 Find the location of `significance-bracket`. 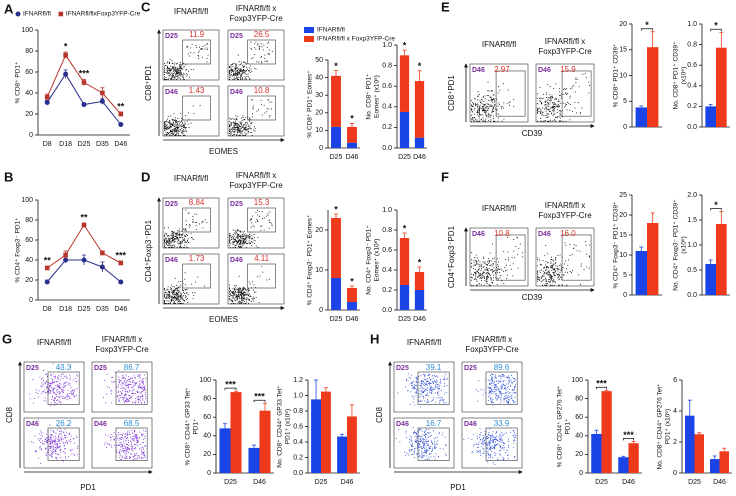

significance-bracket is located at coordinates (716, 209).